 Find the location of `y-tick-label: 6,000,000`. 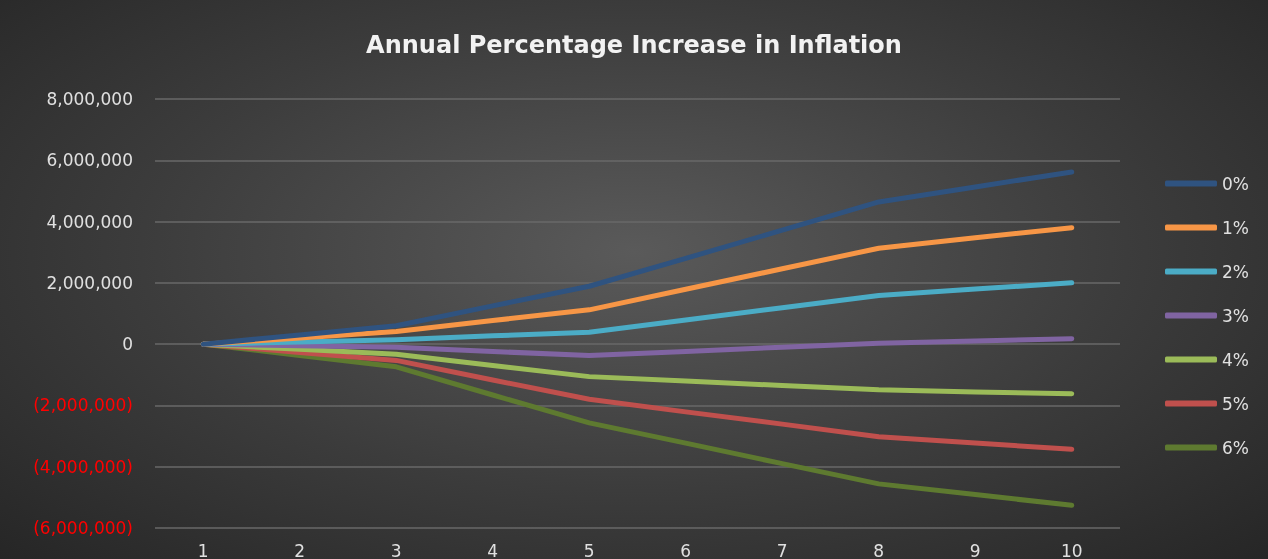

y-tick-label: 6,000,000 is located at coordinates (89, 160).